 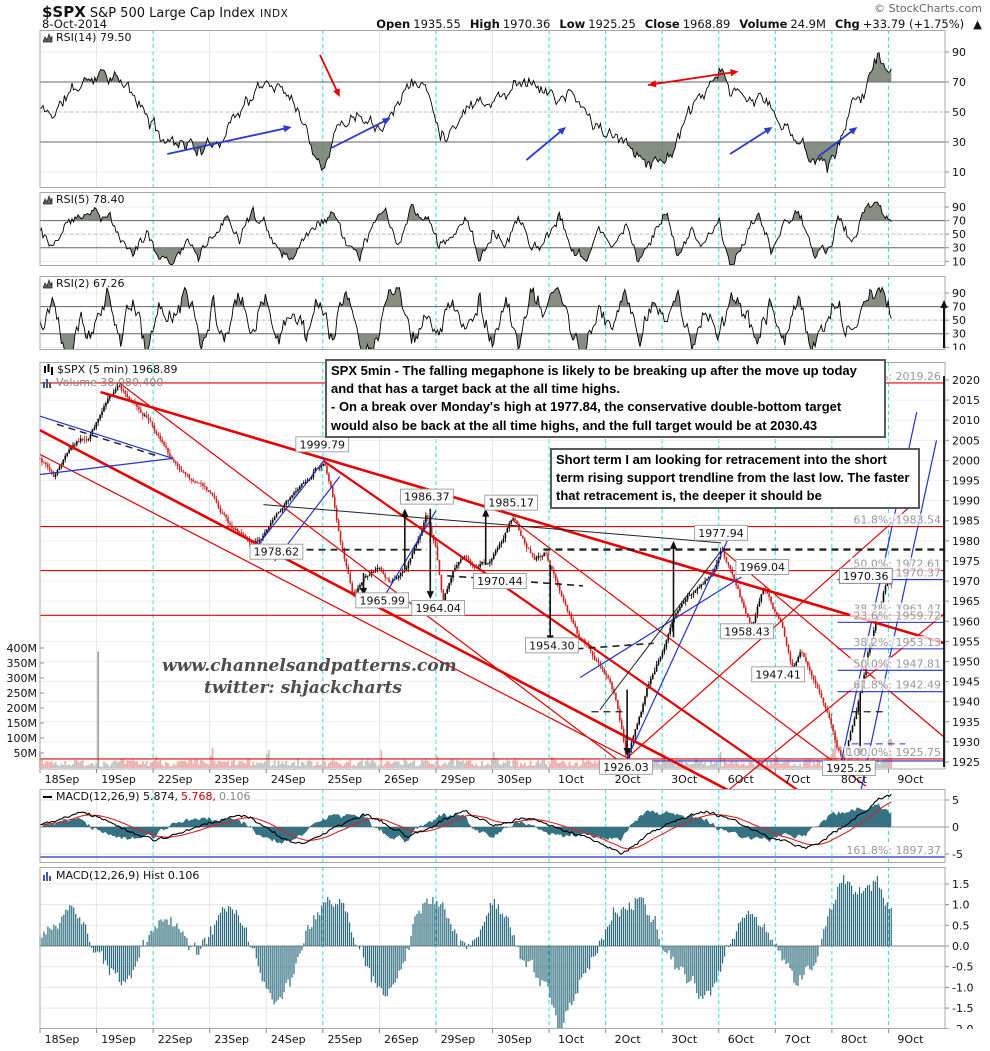 I want to click on svg-text: 400M, so click(x=22, y=648).